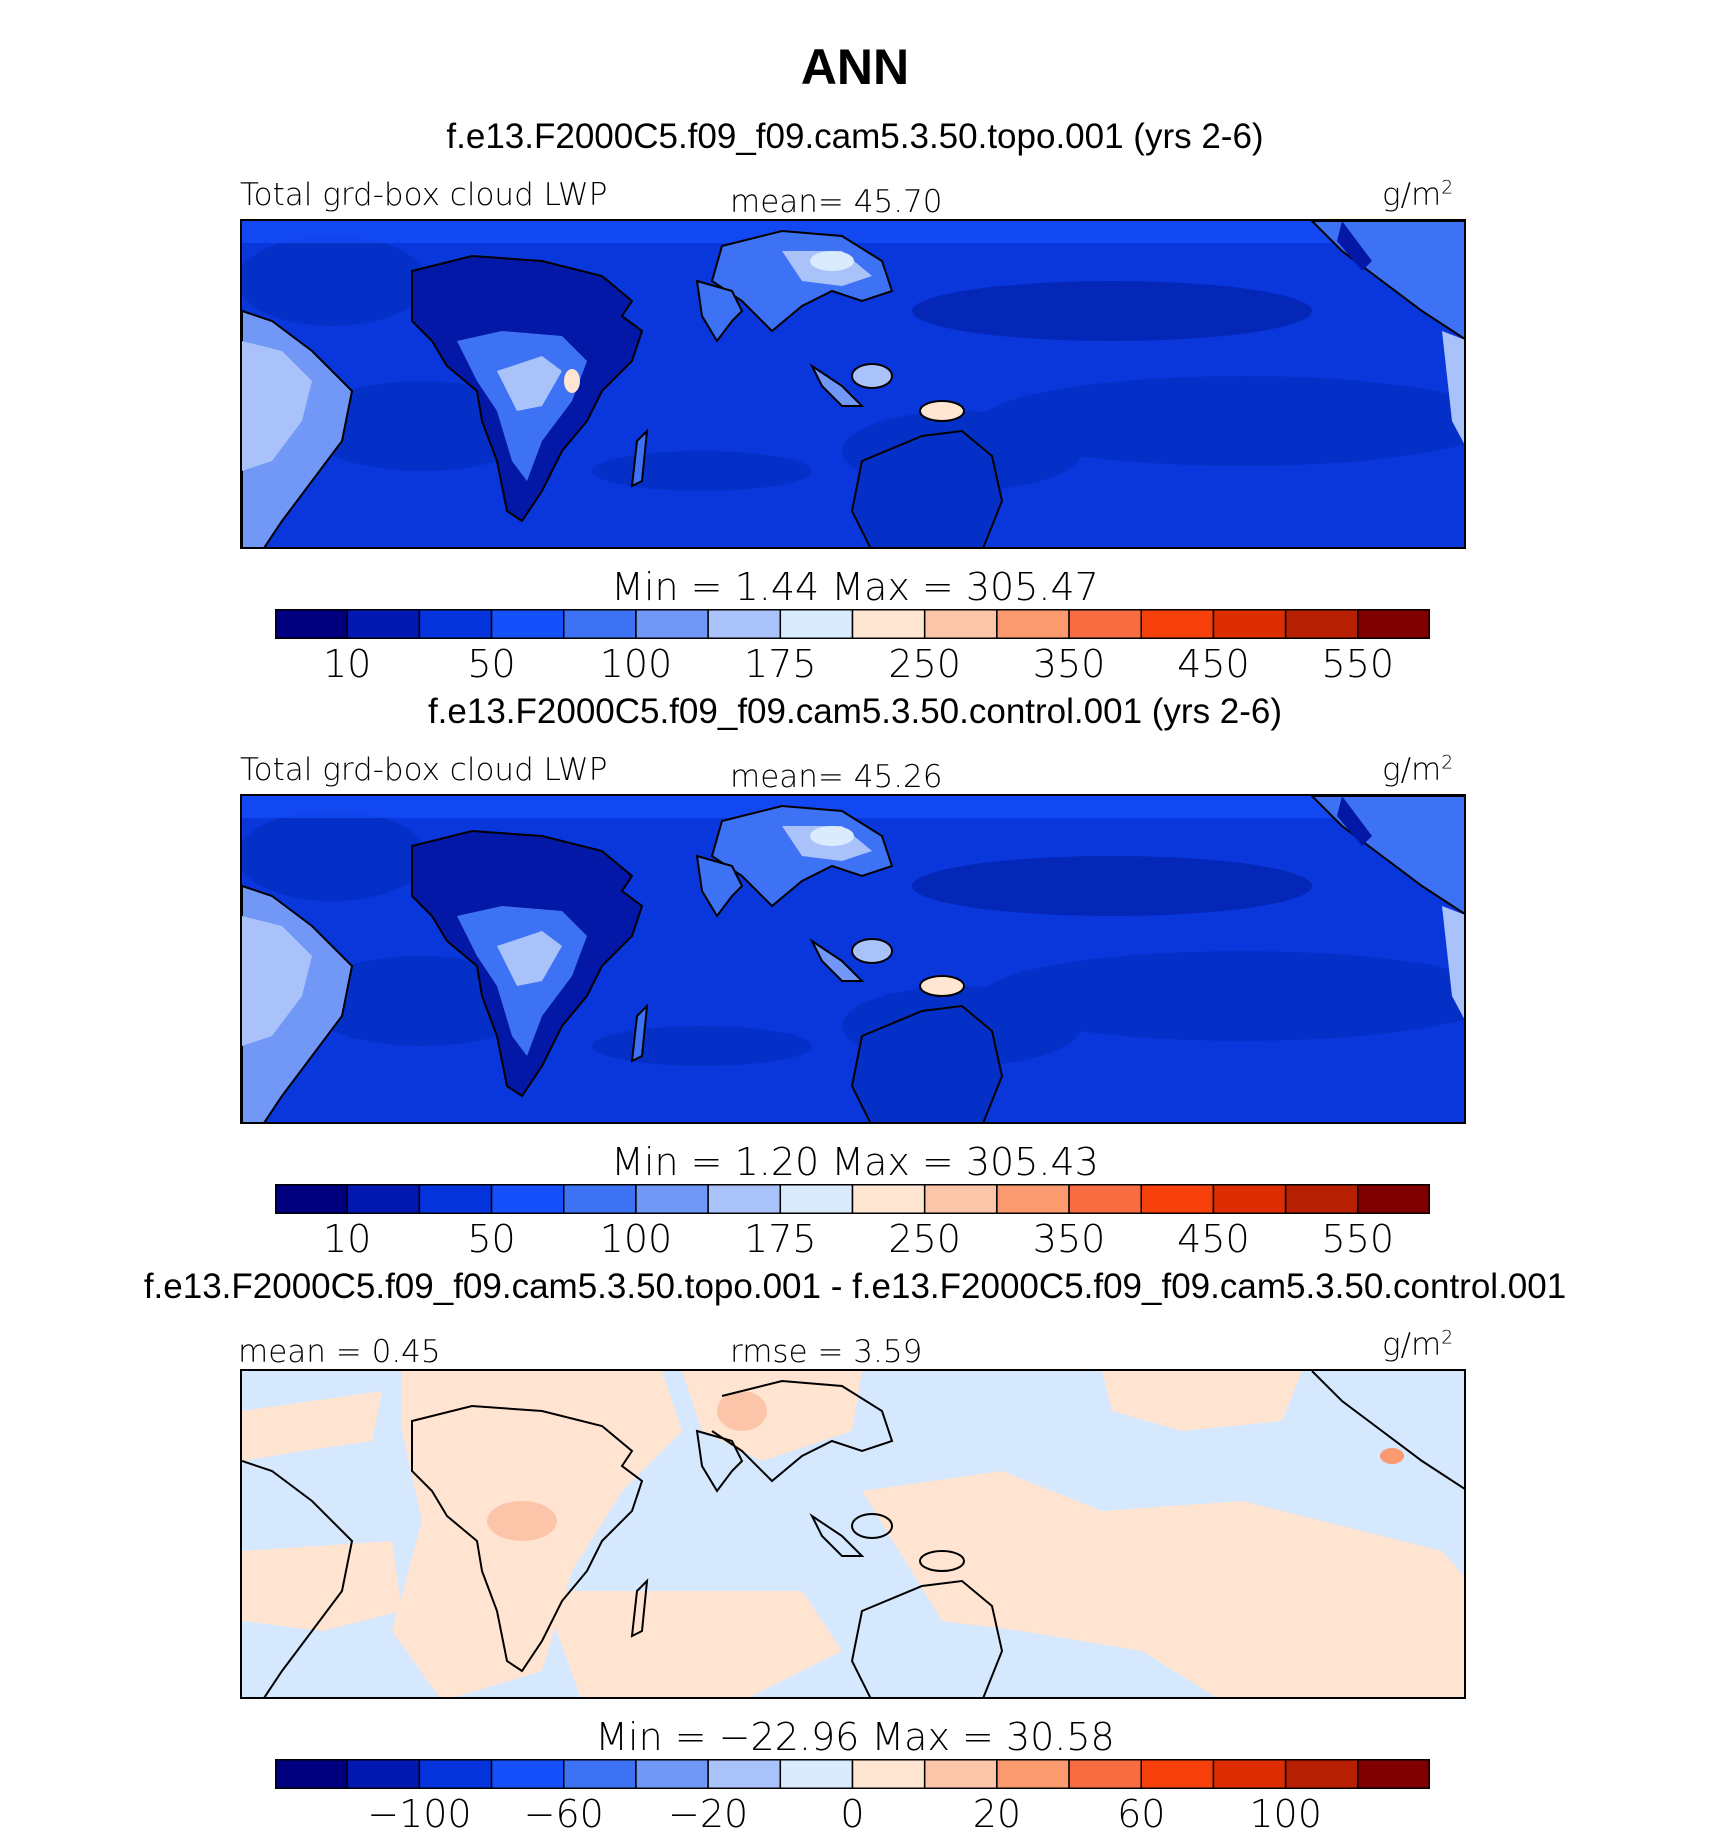  Describe the element at coordinates (1418, 195) in the screenshot. I see `panel-topo-units: g/m2` at that location.